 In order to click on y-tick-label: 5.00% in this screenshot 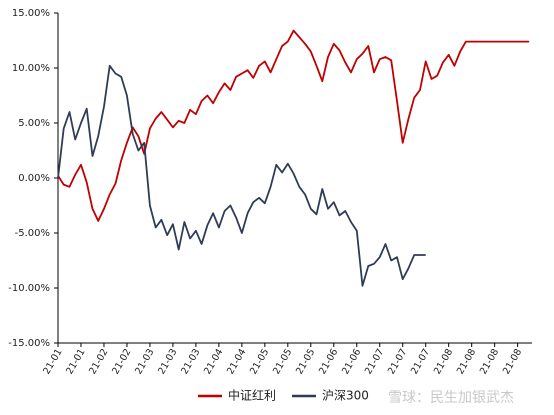, I will do `click(34, 123)`.